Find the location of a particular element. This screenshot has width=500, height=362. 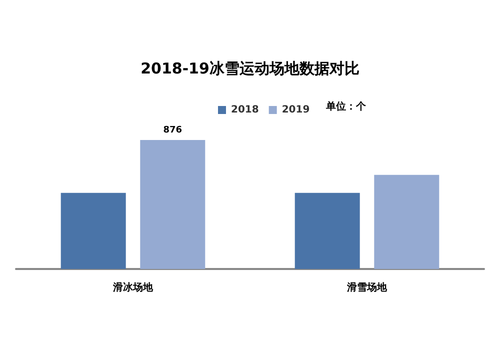

text: 单位：个 is located at coordinates (346, 106).